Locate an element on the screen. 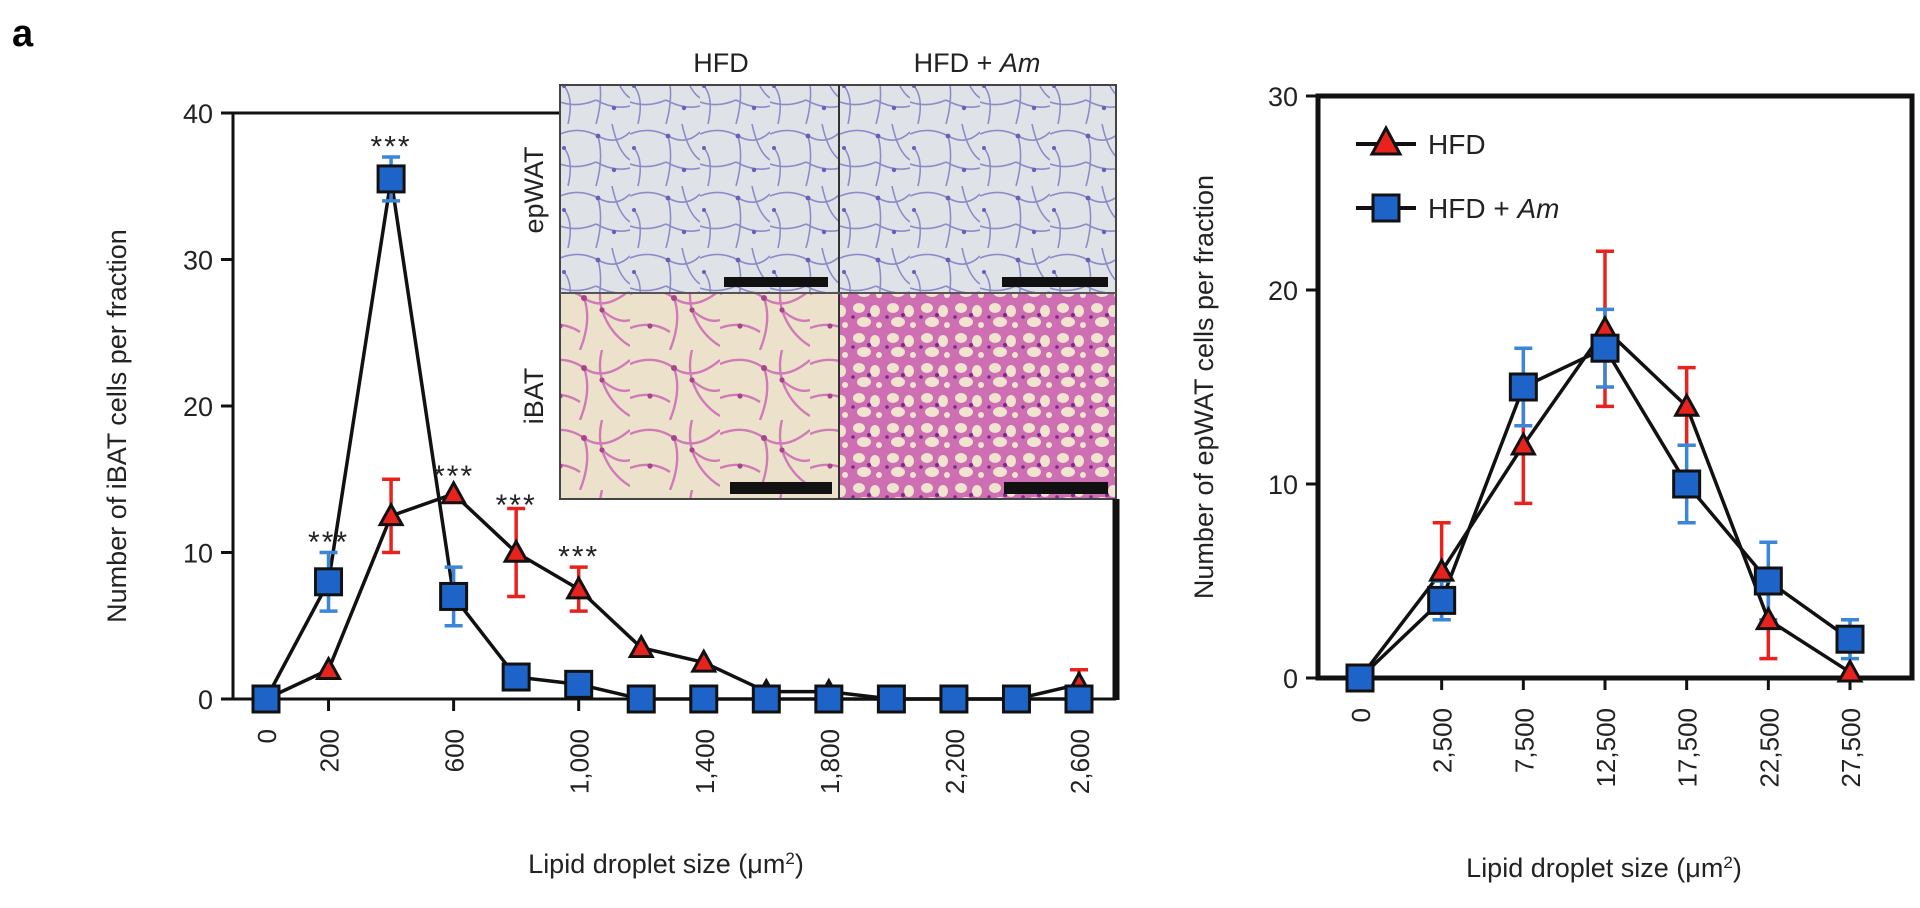 The image size is (1920, 908). x-tick-label: 2,200 is located at coordinates (955, 761).